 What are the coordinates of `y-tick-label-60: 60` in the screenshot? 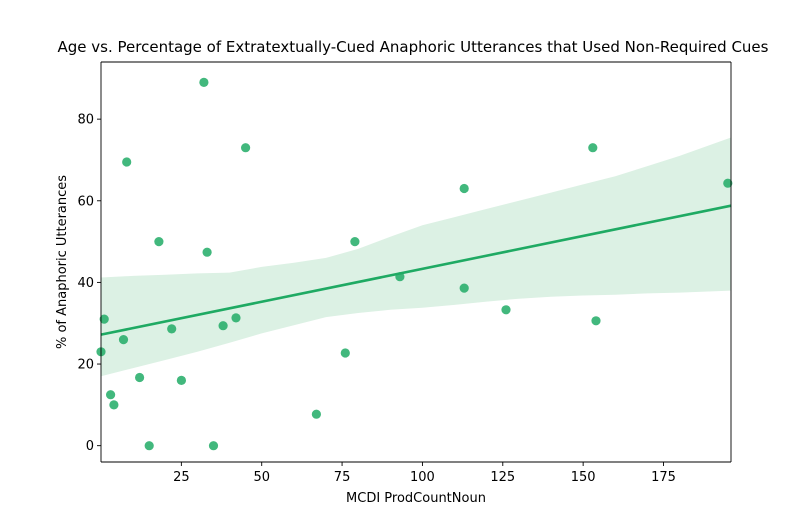 It's located at (85, 201).